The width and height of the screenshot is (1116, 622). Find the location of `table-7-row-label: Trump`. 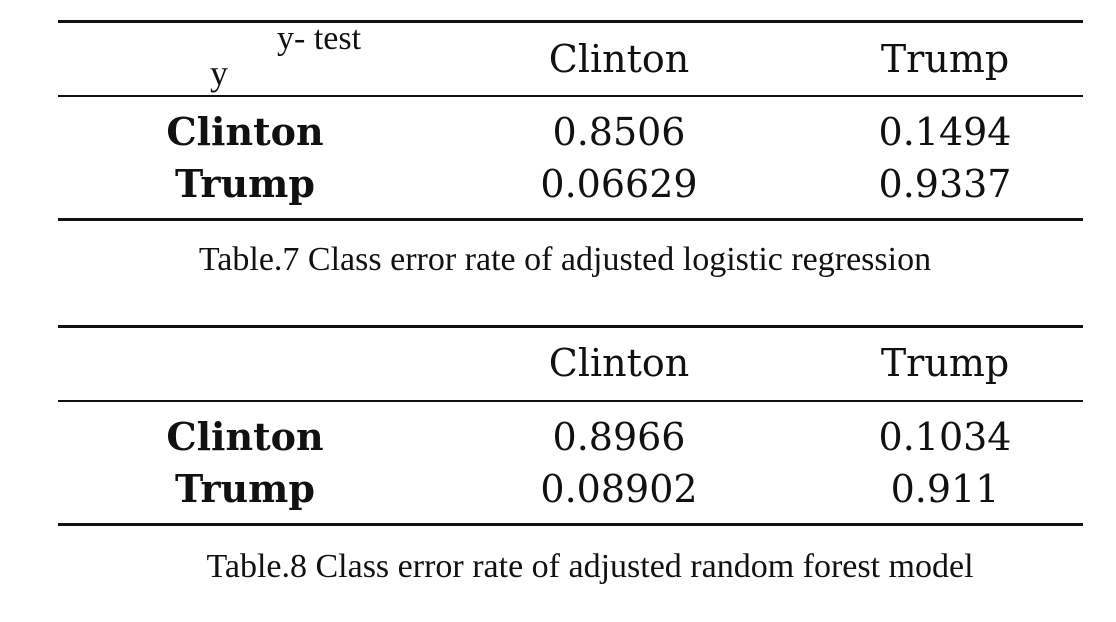

table-7-row-label: Trump is located at coordinates (245, 183).